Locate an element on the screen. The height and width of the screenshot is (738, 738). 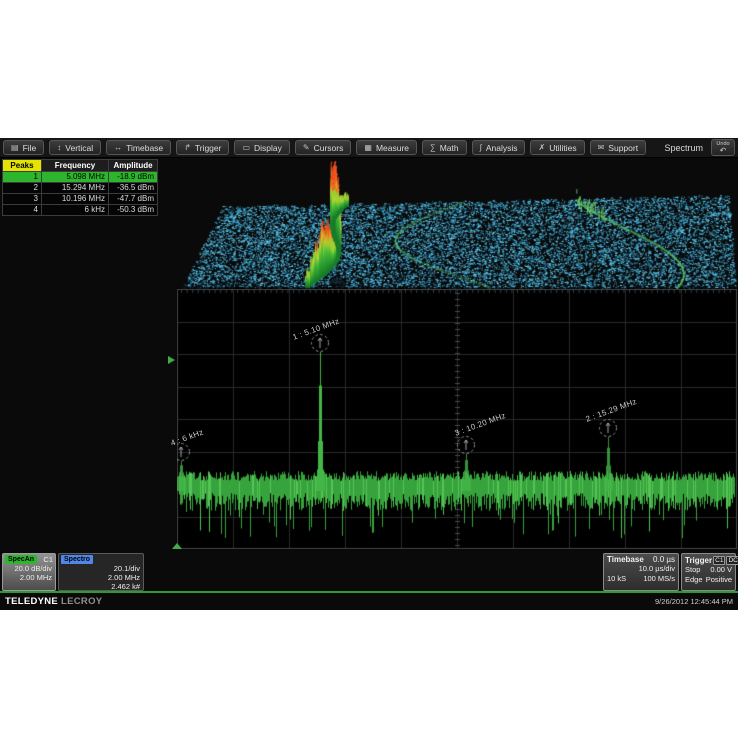
peak-frequency: 15.294 MHz is located at coordinates (75, 188).